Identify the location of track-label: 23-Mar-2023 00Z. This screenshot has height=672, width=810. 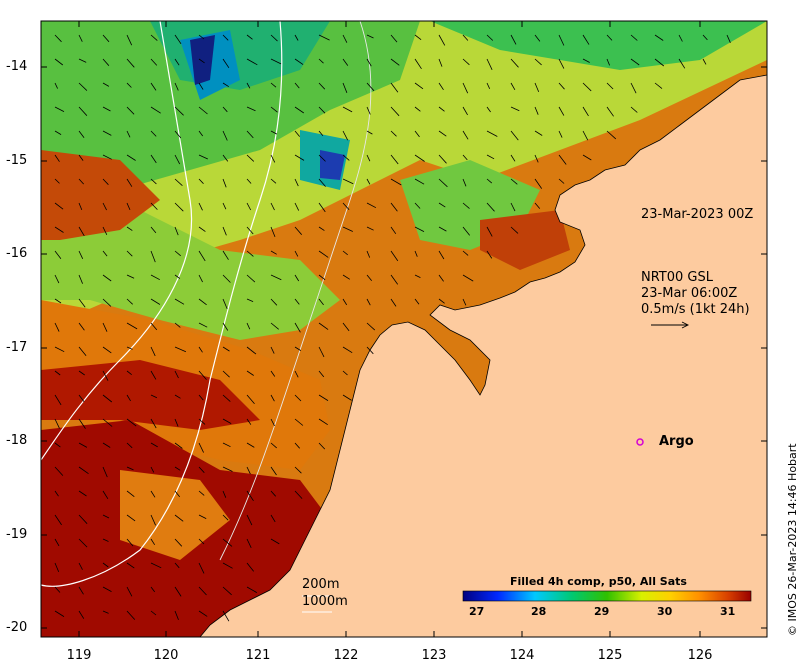
(697, 214).